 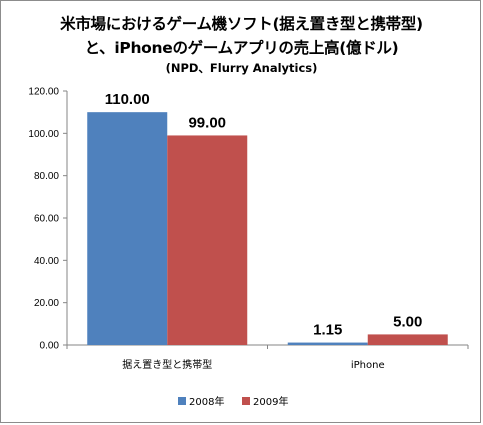 I want to click on data-label: 110.00, so click(x=127, y=99).